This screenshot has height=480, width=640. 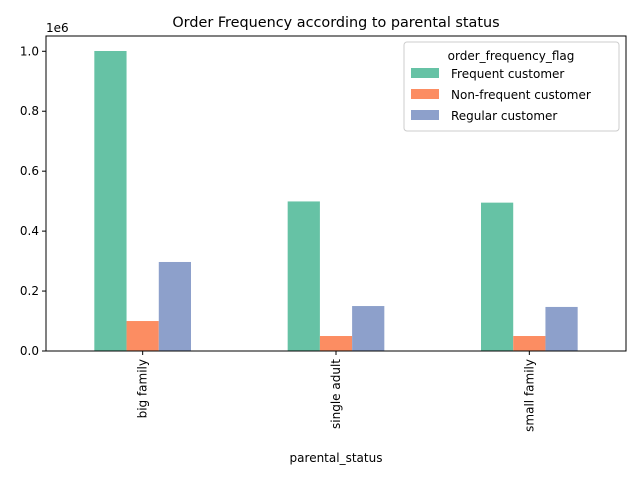 I want to click on y-tick-label: 0.6, so click(x=29, y=171).